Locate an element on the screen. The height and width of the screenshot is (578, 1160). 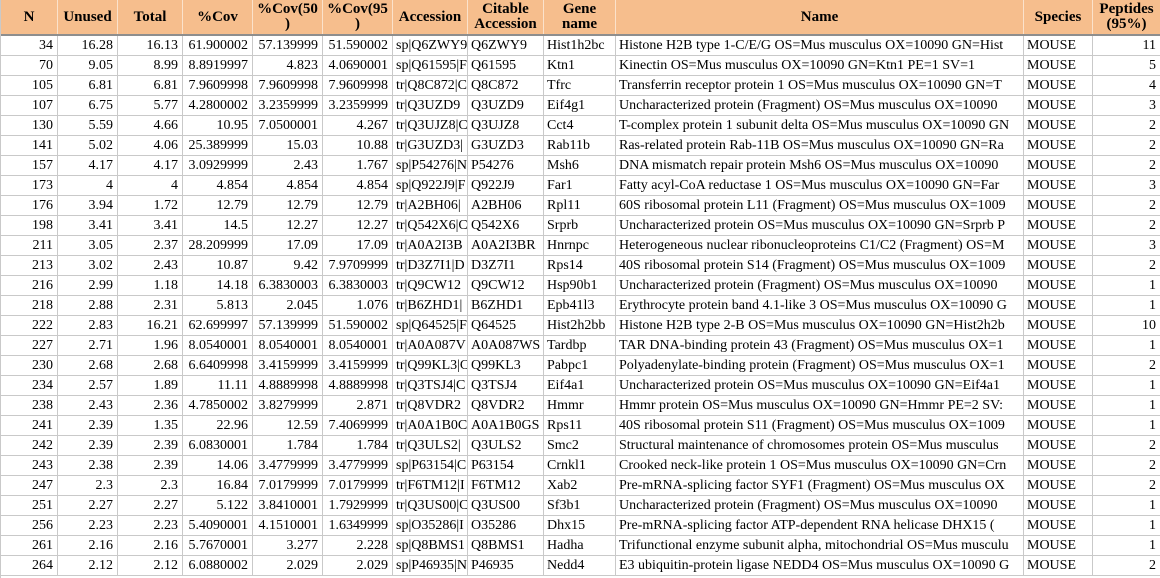
cell-accession: tr|A0A087V is located at coordinates (430, 346).